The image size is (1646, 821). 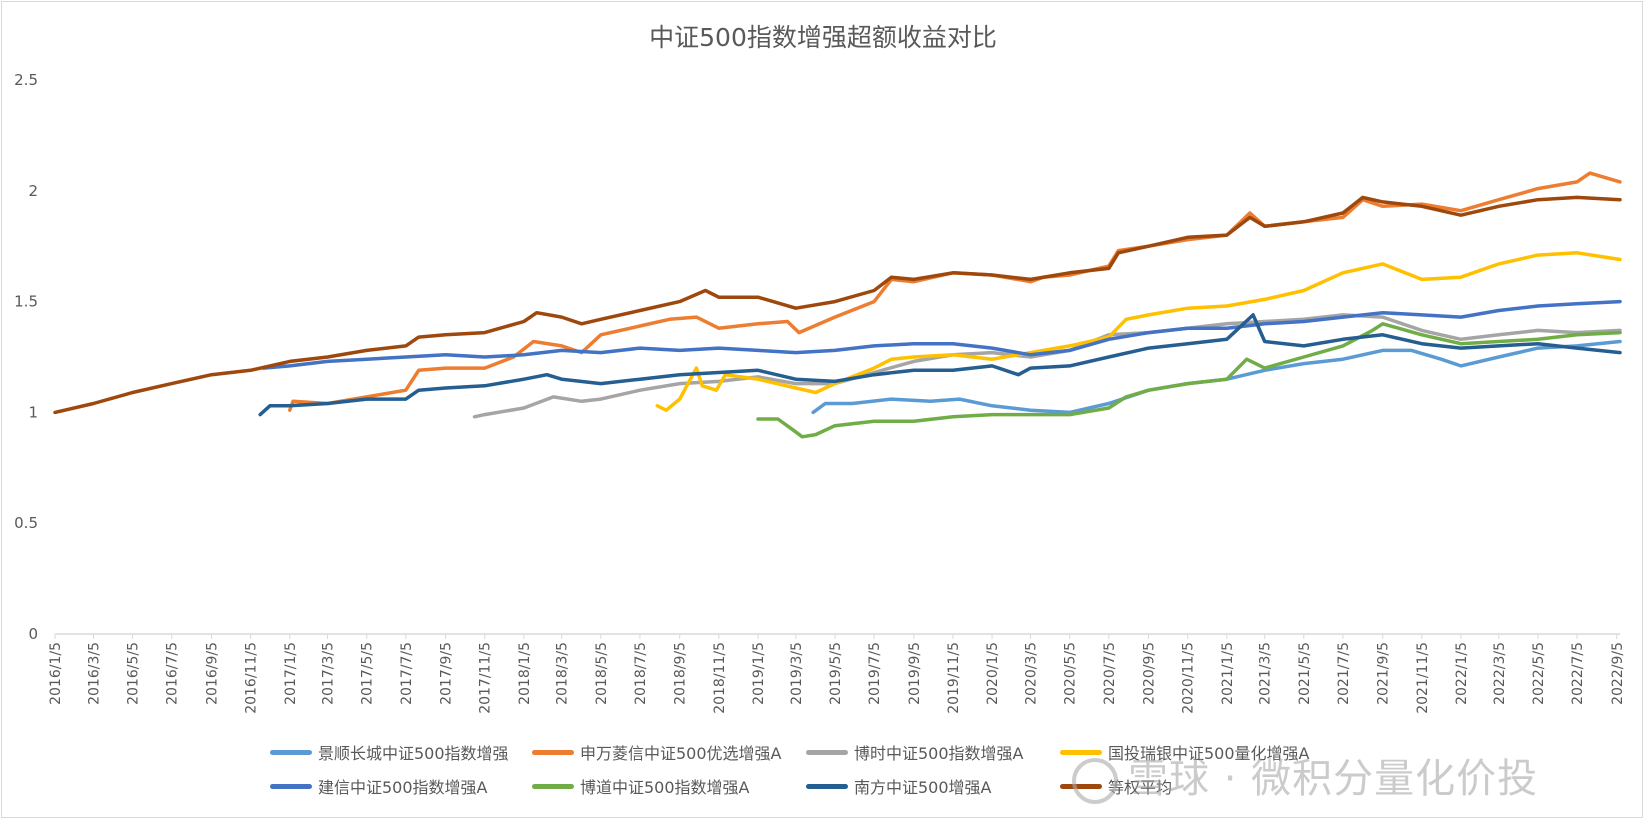 I want to click on x-tick-label: 2018/9/5, so click(x=681, y=673).